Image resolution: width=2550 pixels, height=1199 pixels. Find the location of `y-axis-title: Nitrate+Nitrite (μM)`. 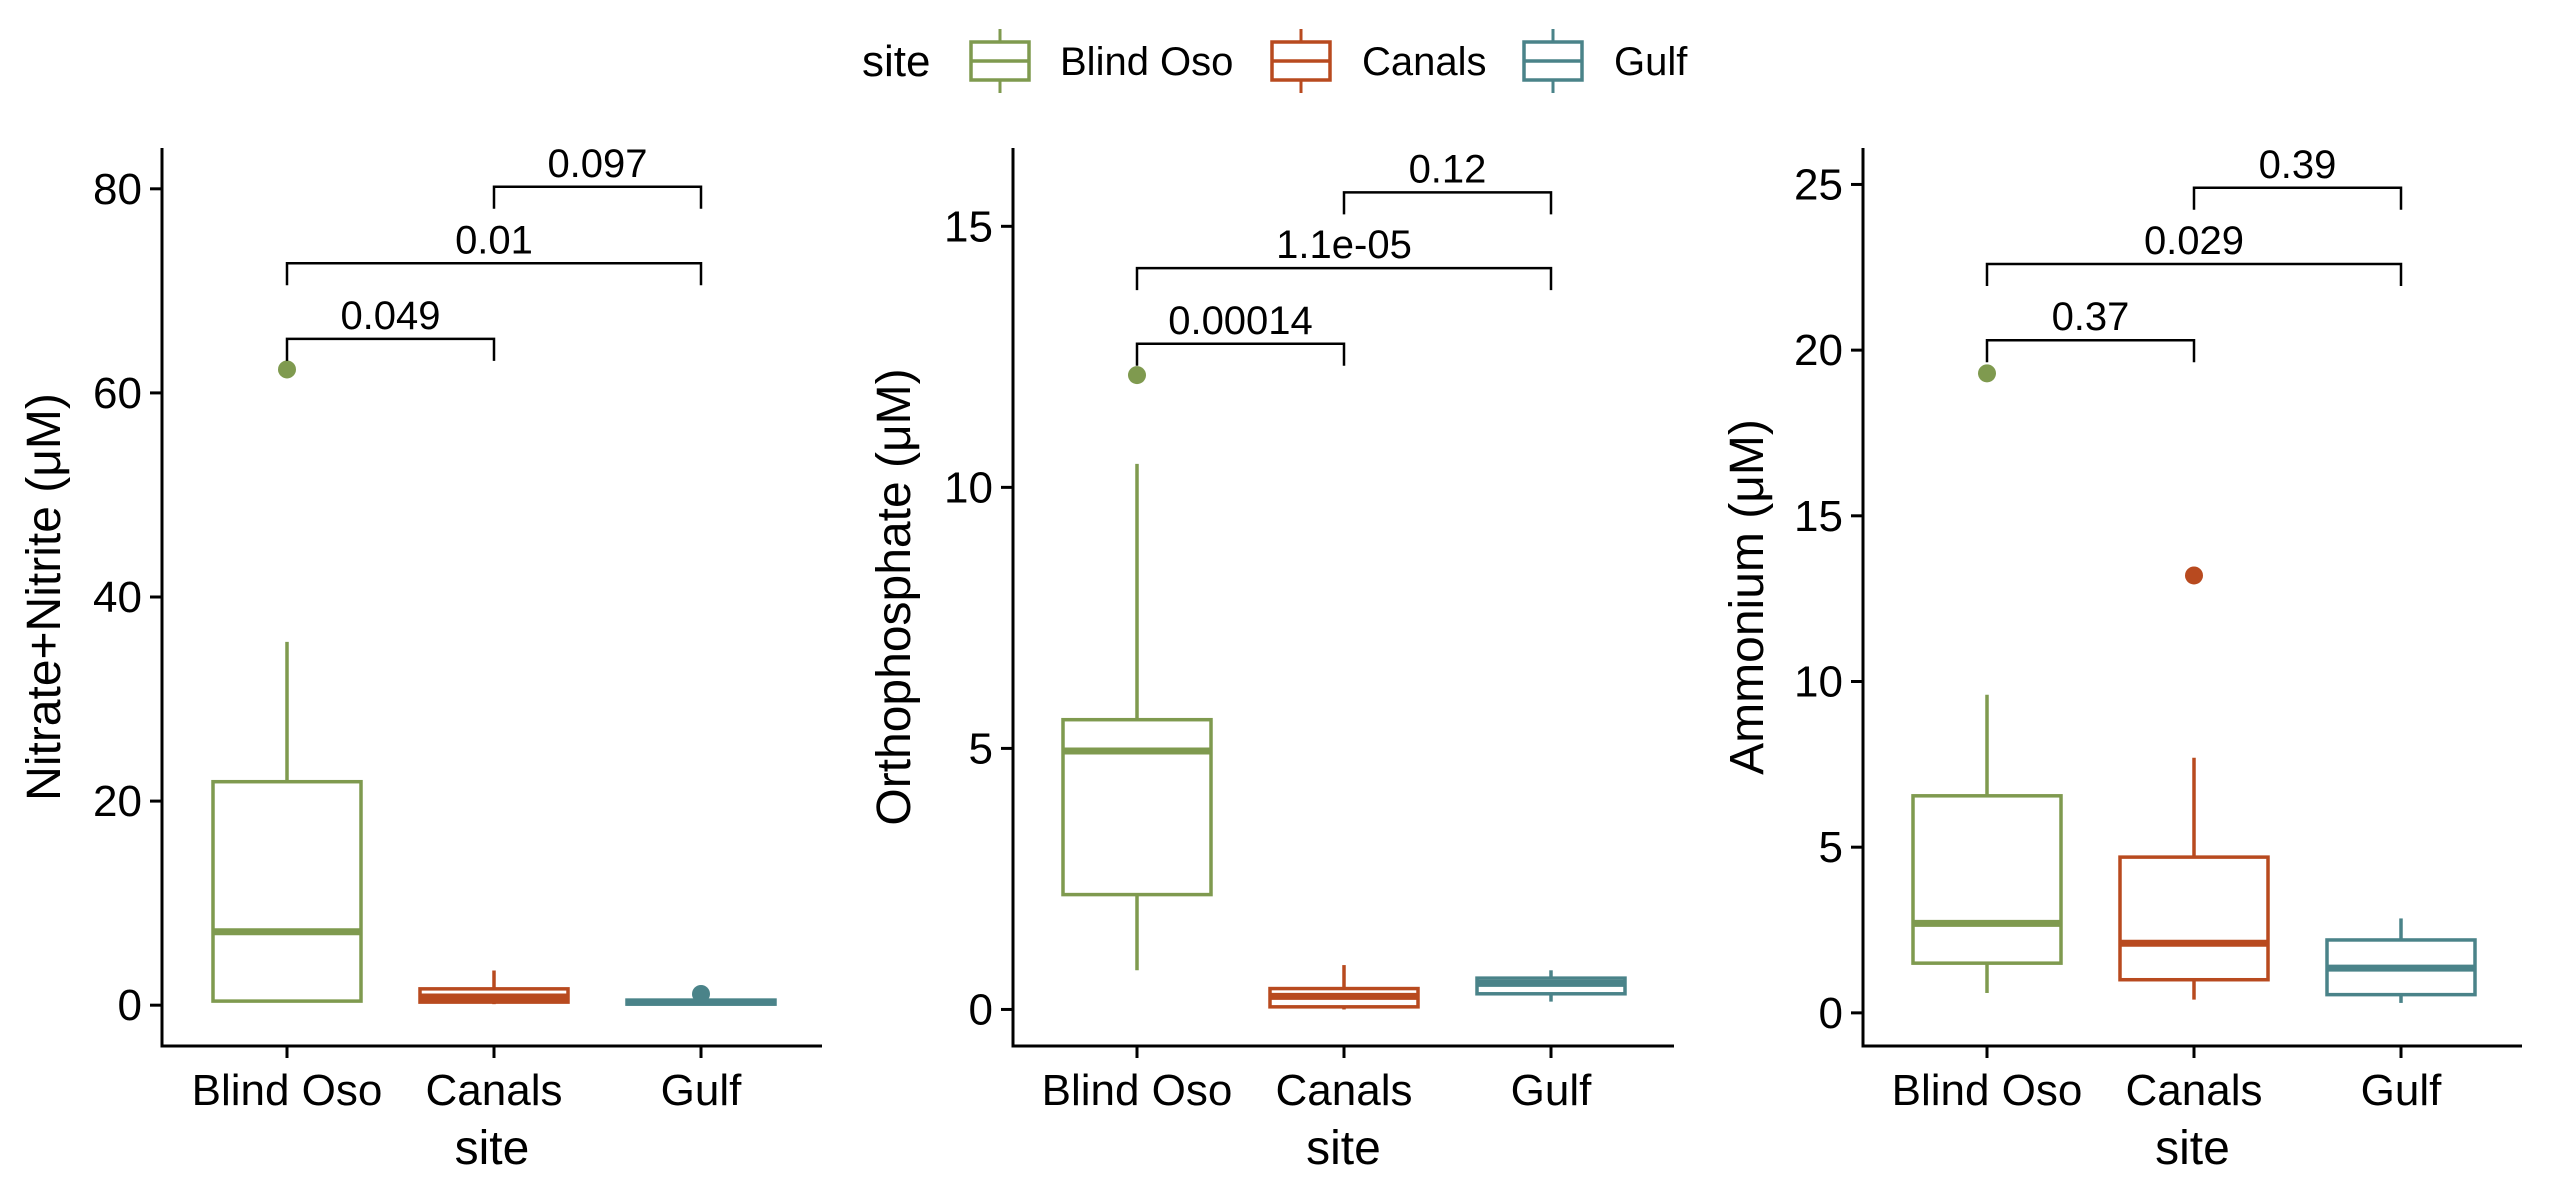

y-axis-title: Nitrate+Nitrite (μM) is located at coordinates (44, 597).